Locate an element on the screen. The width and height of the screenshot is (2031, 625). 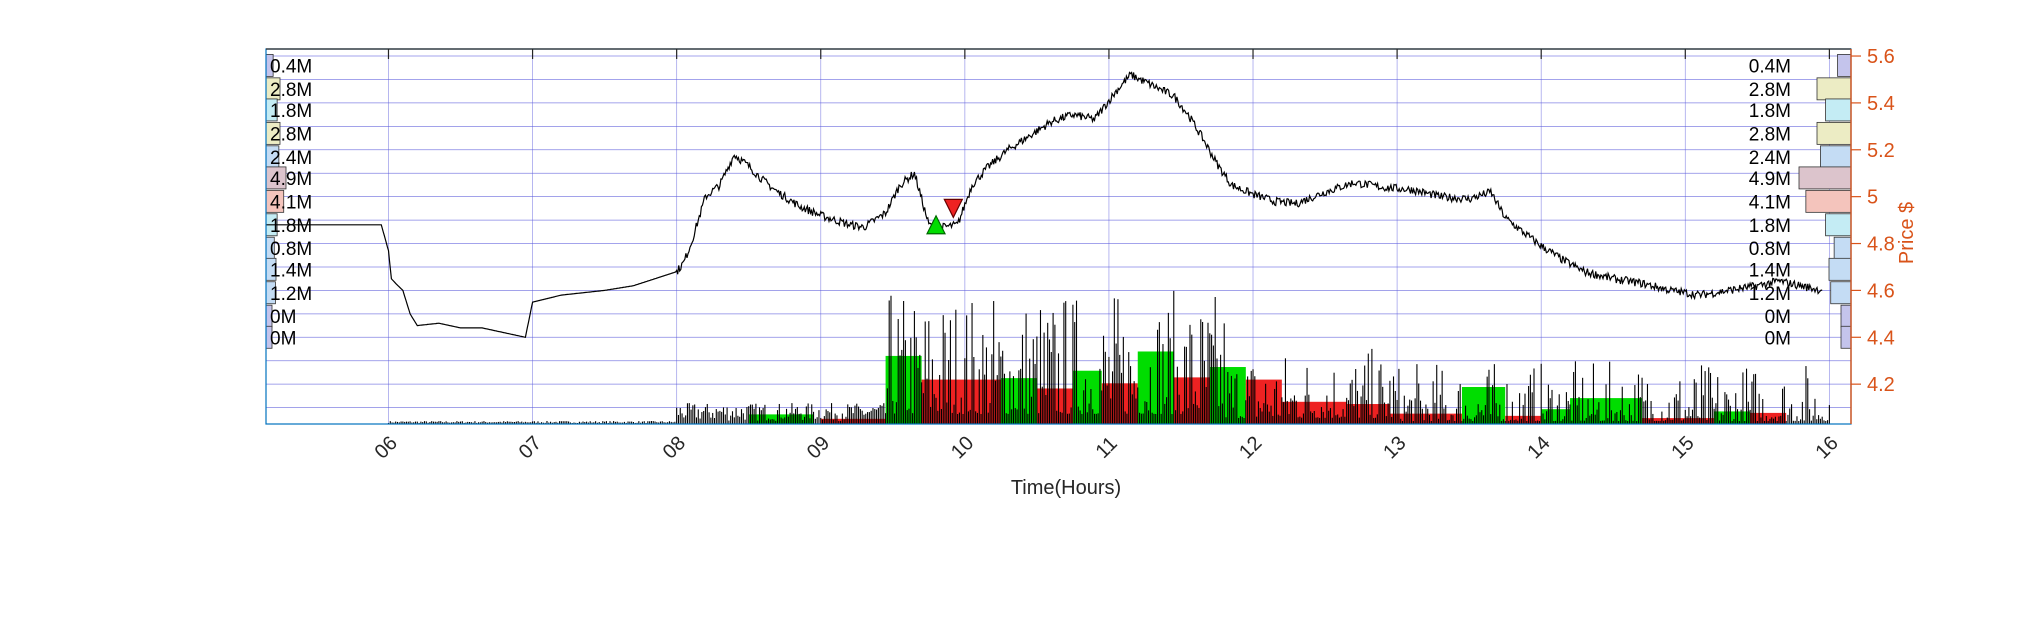
profile-label-left: 4.1M is located at coordinates (291, 202).